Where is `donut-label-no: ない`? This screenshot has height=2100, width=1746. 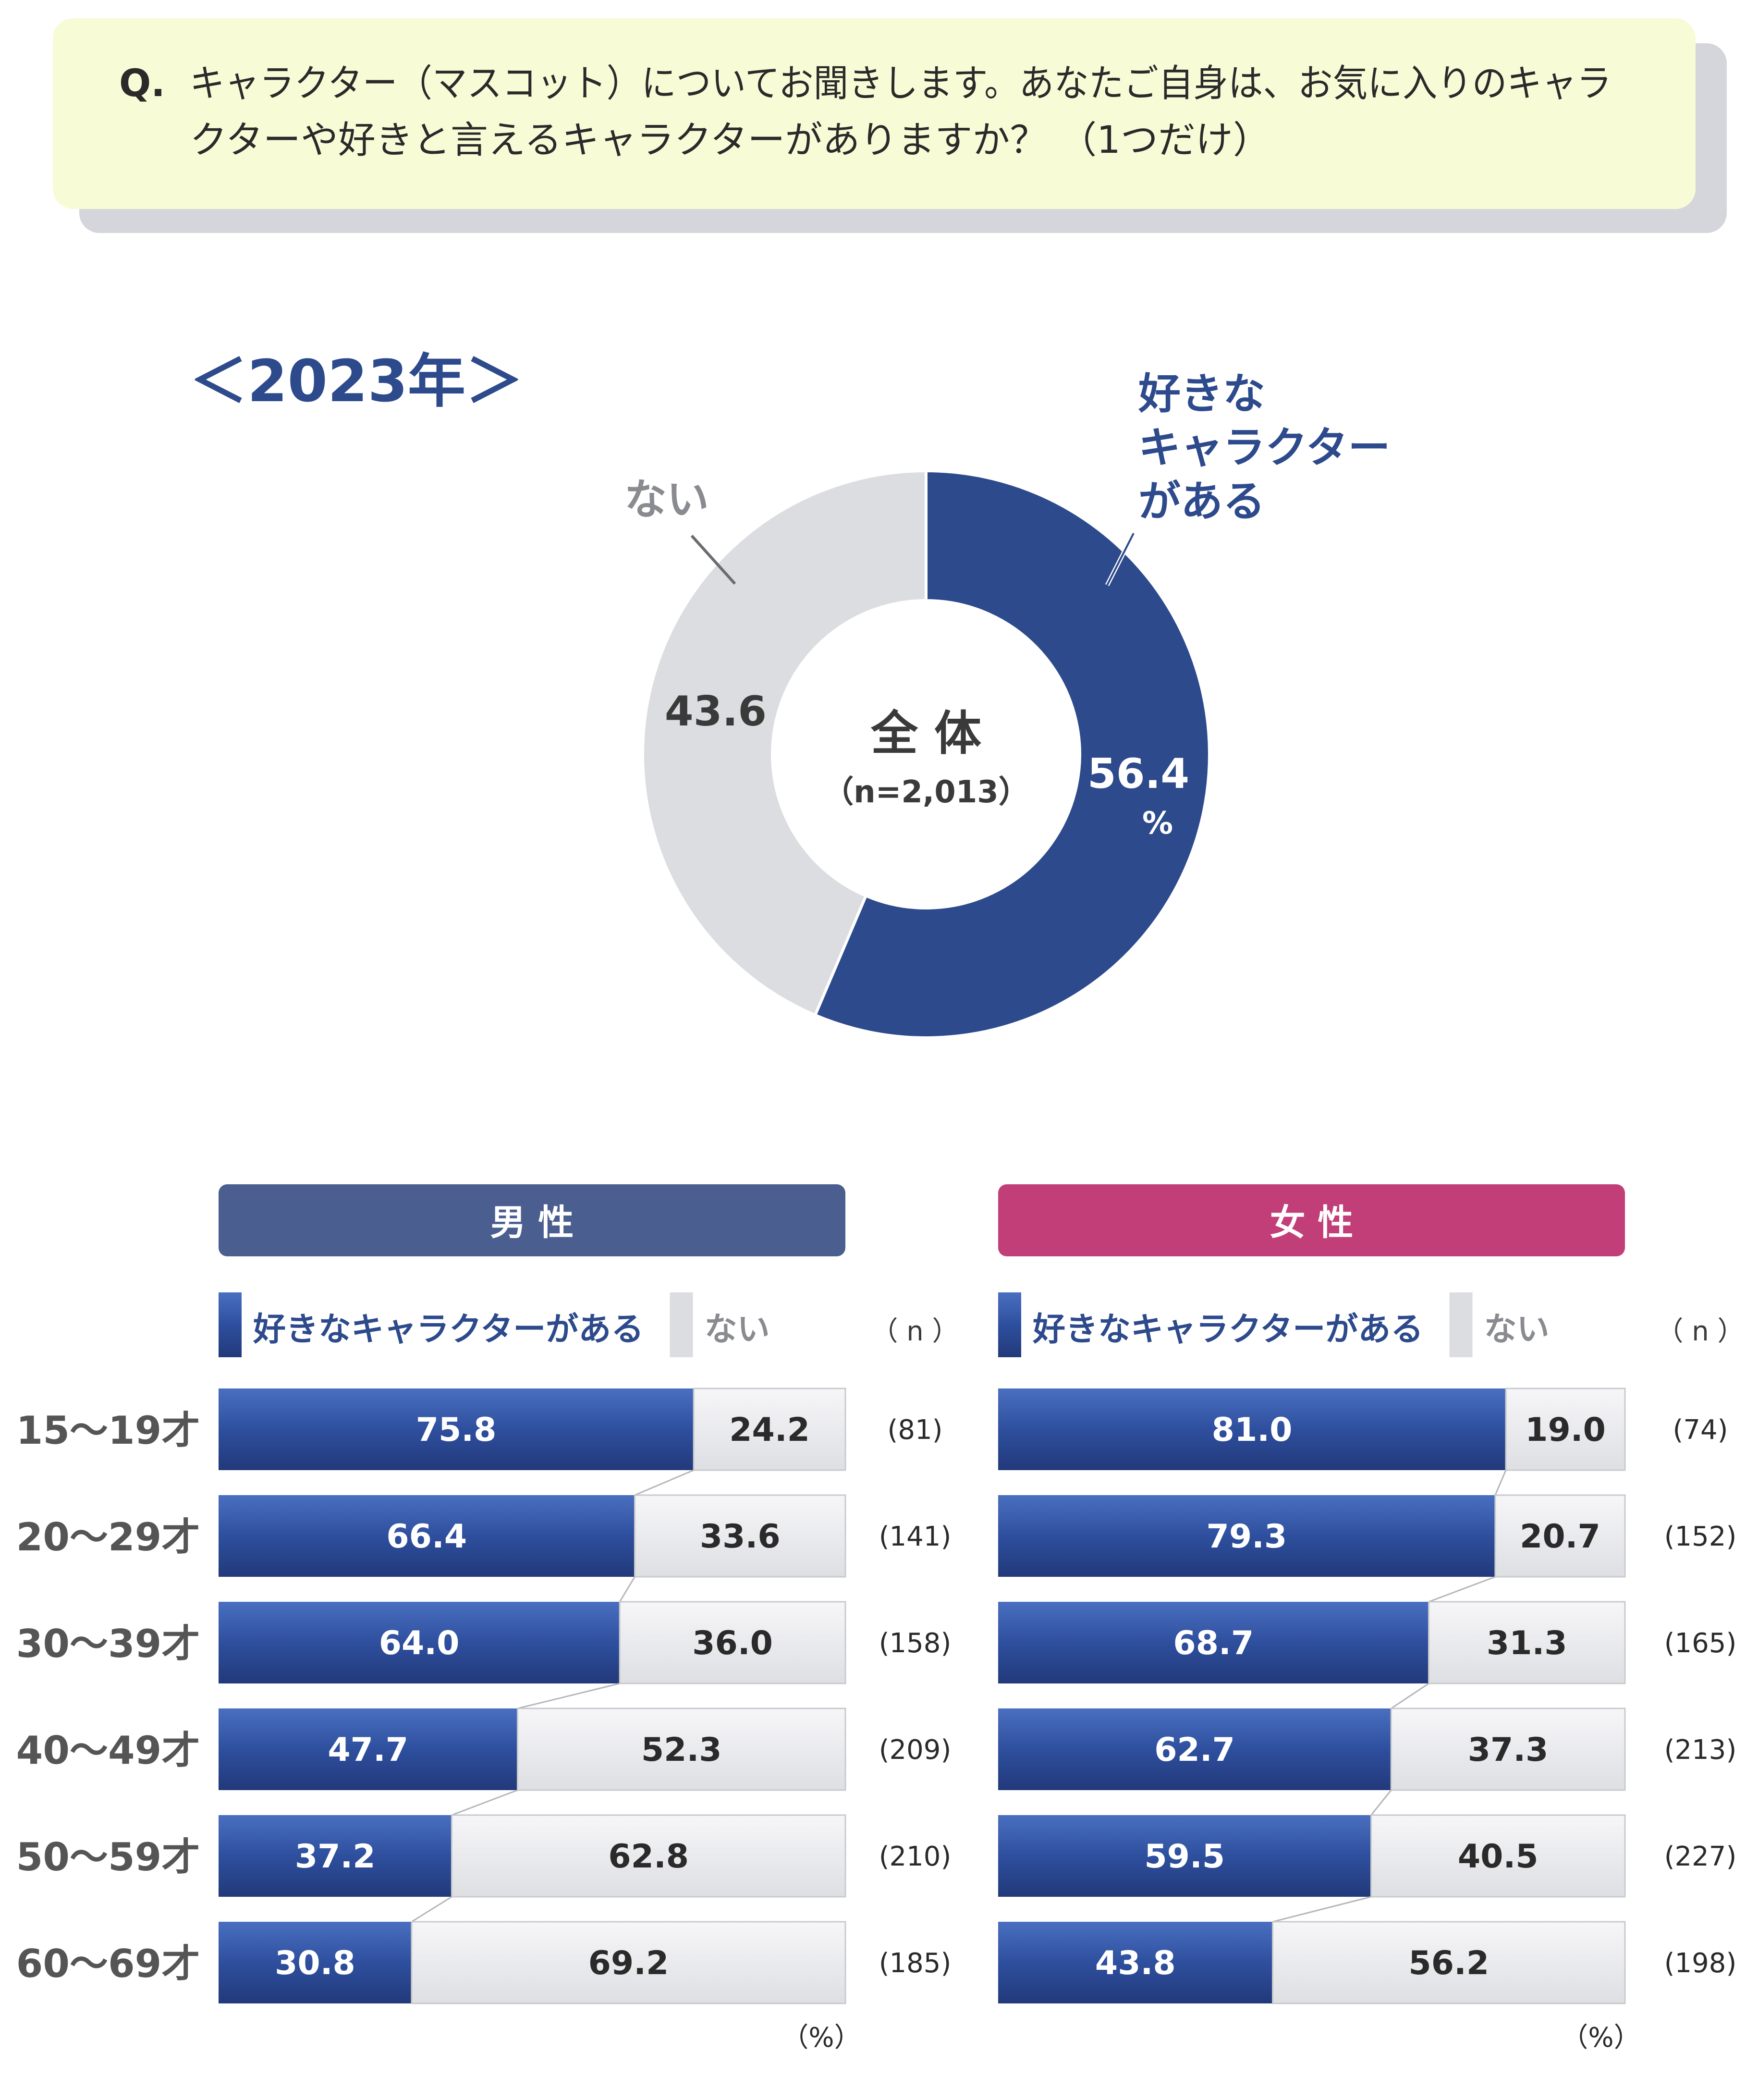 donut-label-no: ない is located at coordinates (666, 499).